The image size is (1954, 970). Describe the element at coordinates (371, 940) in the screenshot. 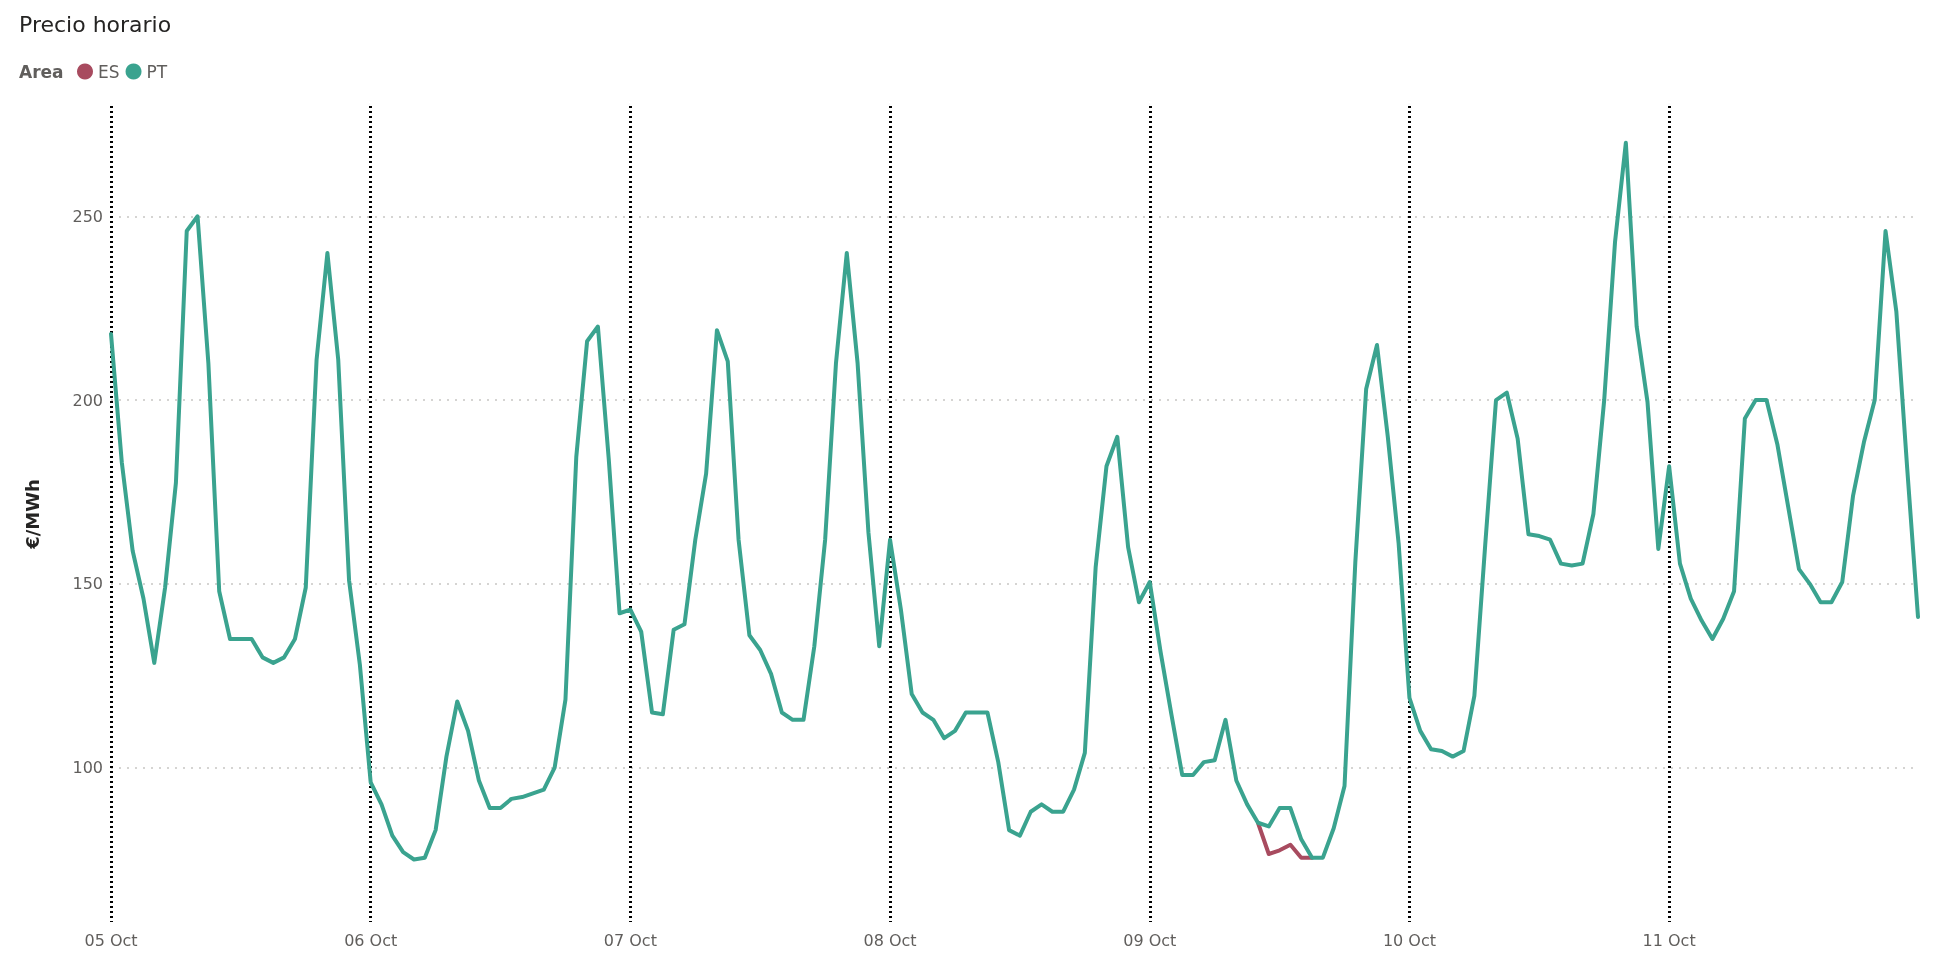

I see `x-tick-label: 06 Oct` at that location.